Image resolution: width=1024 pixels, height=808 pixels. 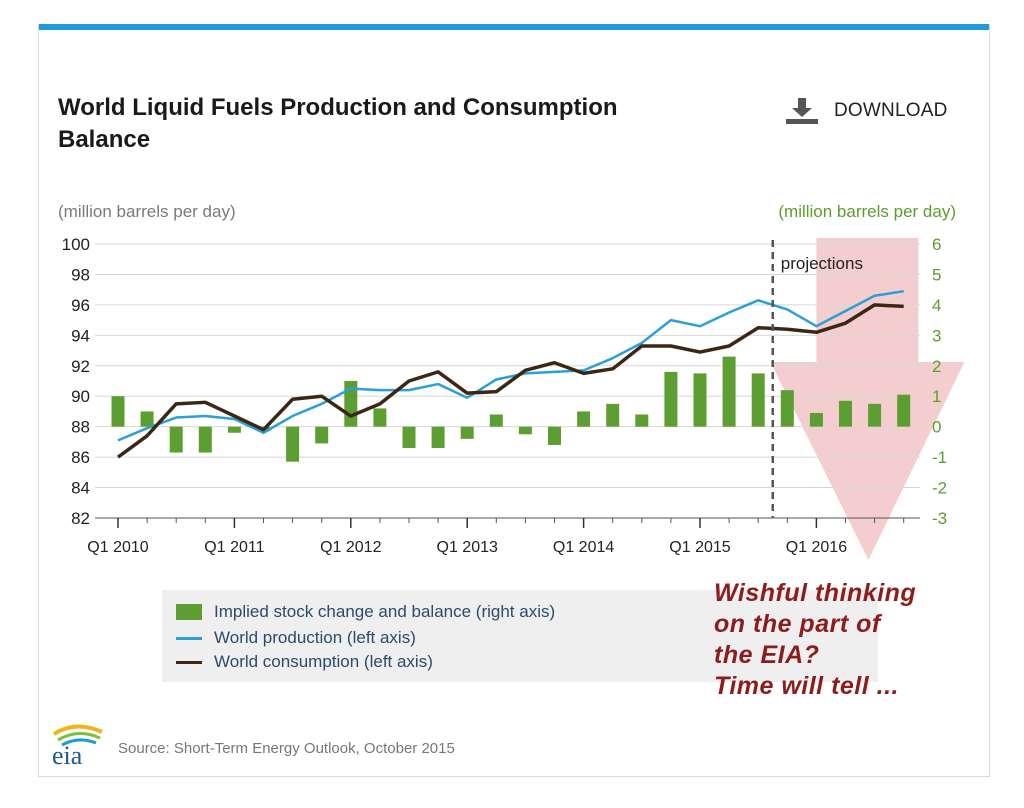 I want to click on y-right-tick-label: -1, so click(x=939, y=457).